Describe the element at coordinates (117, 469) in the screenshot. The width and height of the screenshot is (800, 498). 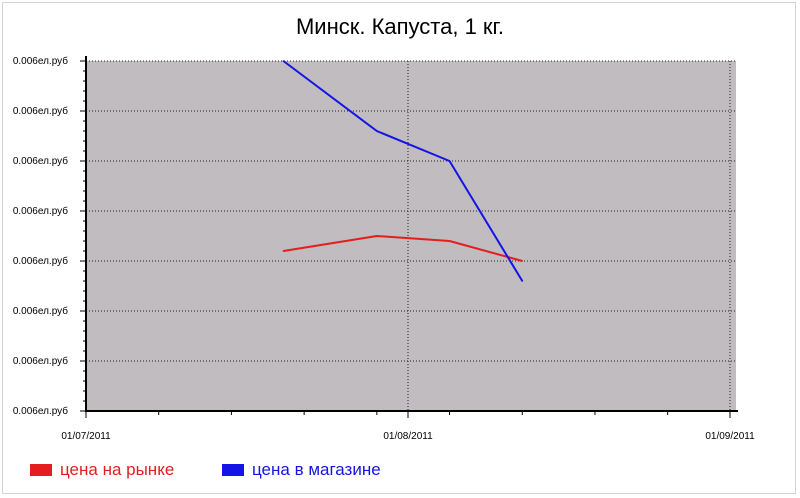
I see `legend-label-market: цена на рынке` at that location.